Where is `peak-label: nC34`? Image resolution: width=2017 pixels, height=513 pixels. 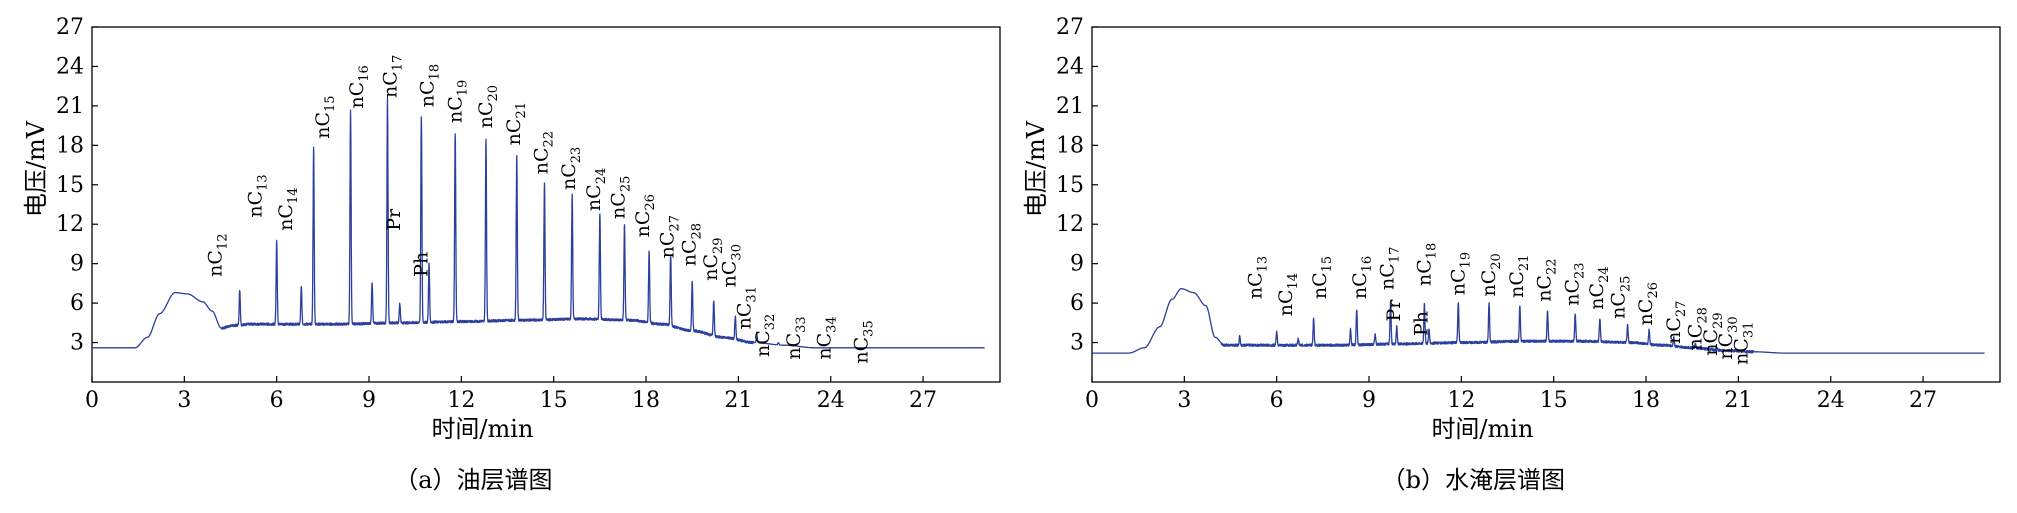
peak-label: nC34 is located at coordinates (827, 337).